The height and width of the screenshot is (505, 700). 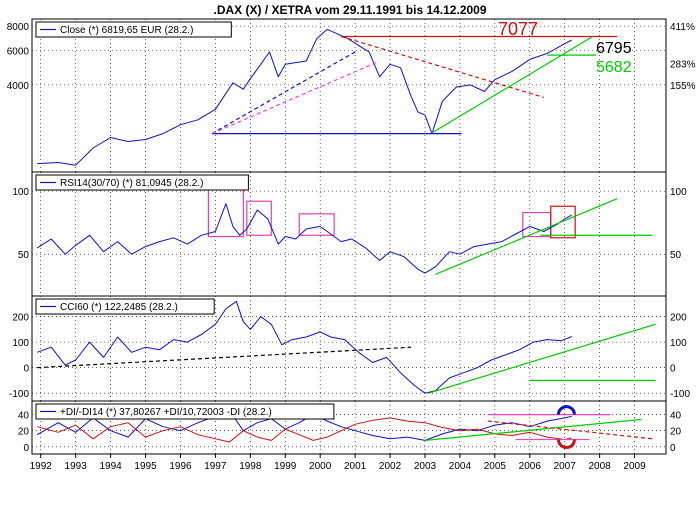 I want to click on cci-series-line, so click(x=304, y=347).